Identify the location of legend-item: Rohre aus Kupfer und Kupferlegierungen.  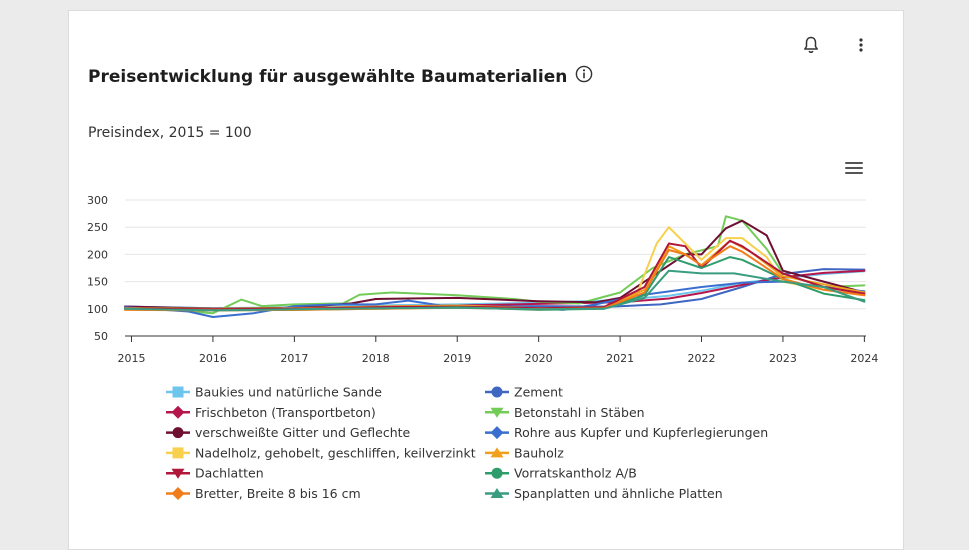
(626, 432).